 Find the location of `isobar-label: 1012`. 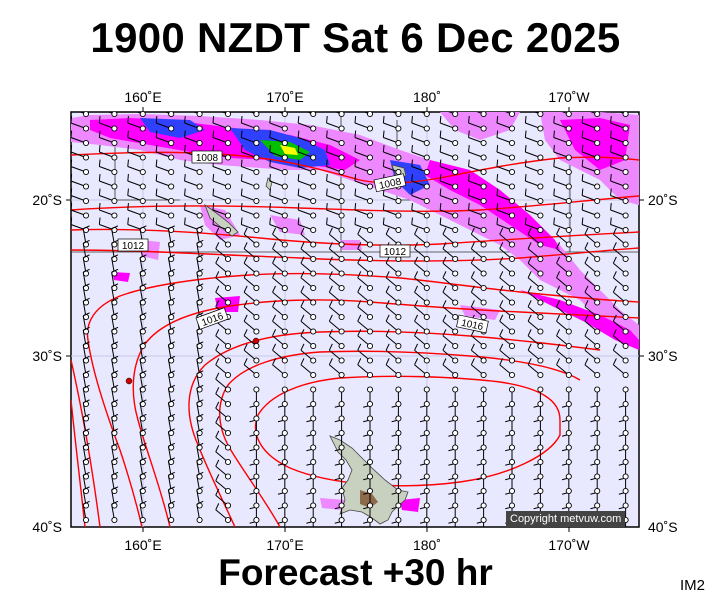

isobar-label: 1012 is located at coordinates (133, 246).